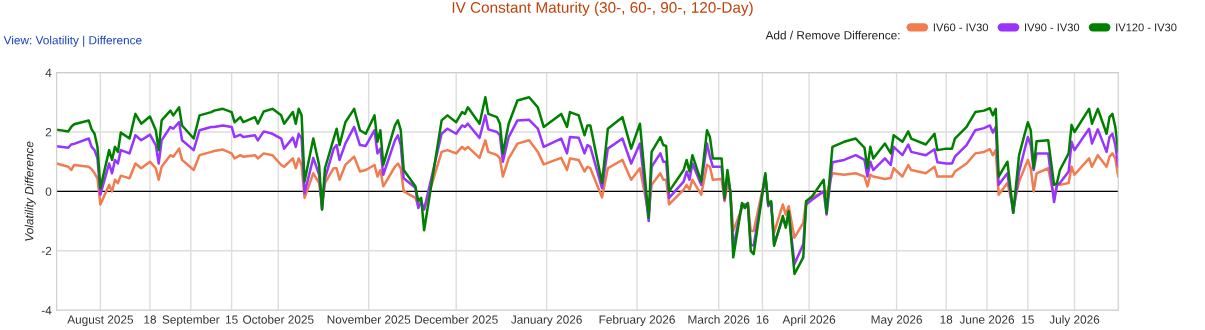 This screenshot has height=330, width=1205. What do you see at coordinates (987, 319) in the screenshot?
I see `x-tick-label: June 2026` at bounding box center [987, 319].